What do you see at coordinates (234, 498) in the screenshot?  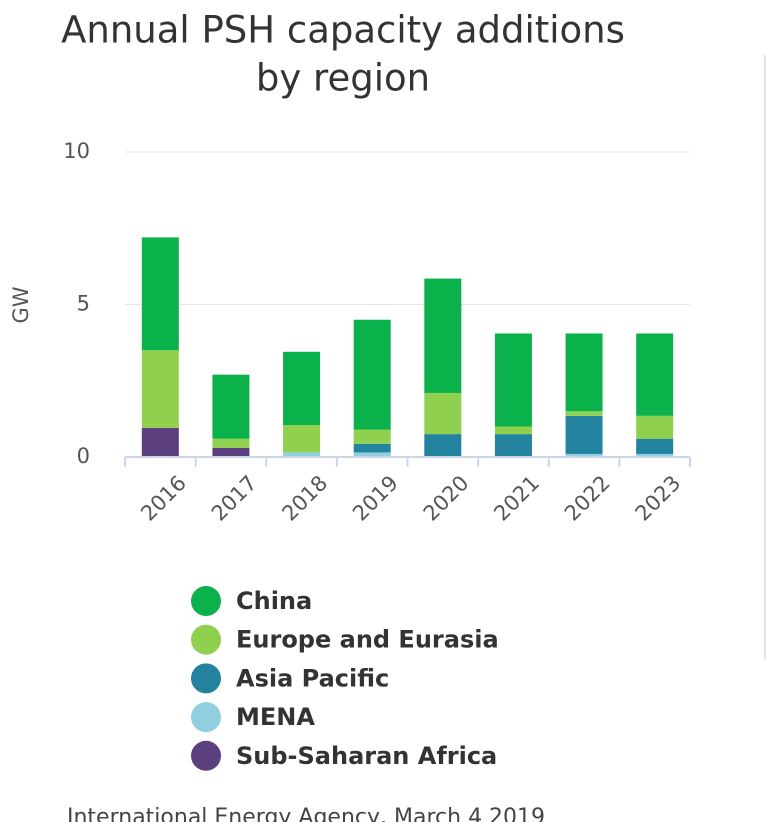 I see `x-tick-label: 2017` at bounding box center [234, 498].